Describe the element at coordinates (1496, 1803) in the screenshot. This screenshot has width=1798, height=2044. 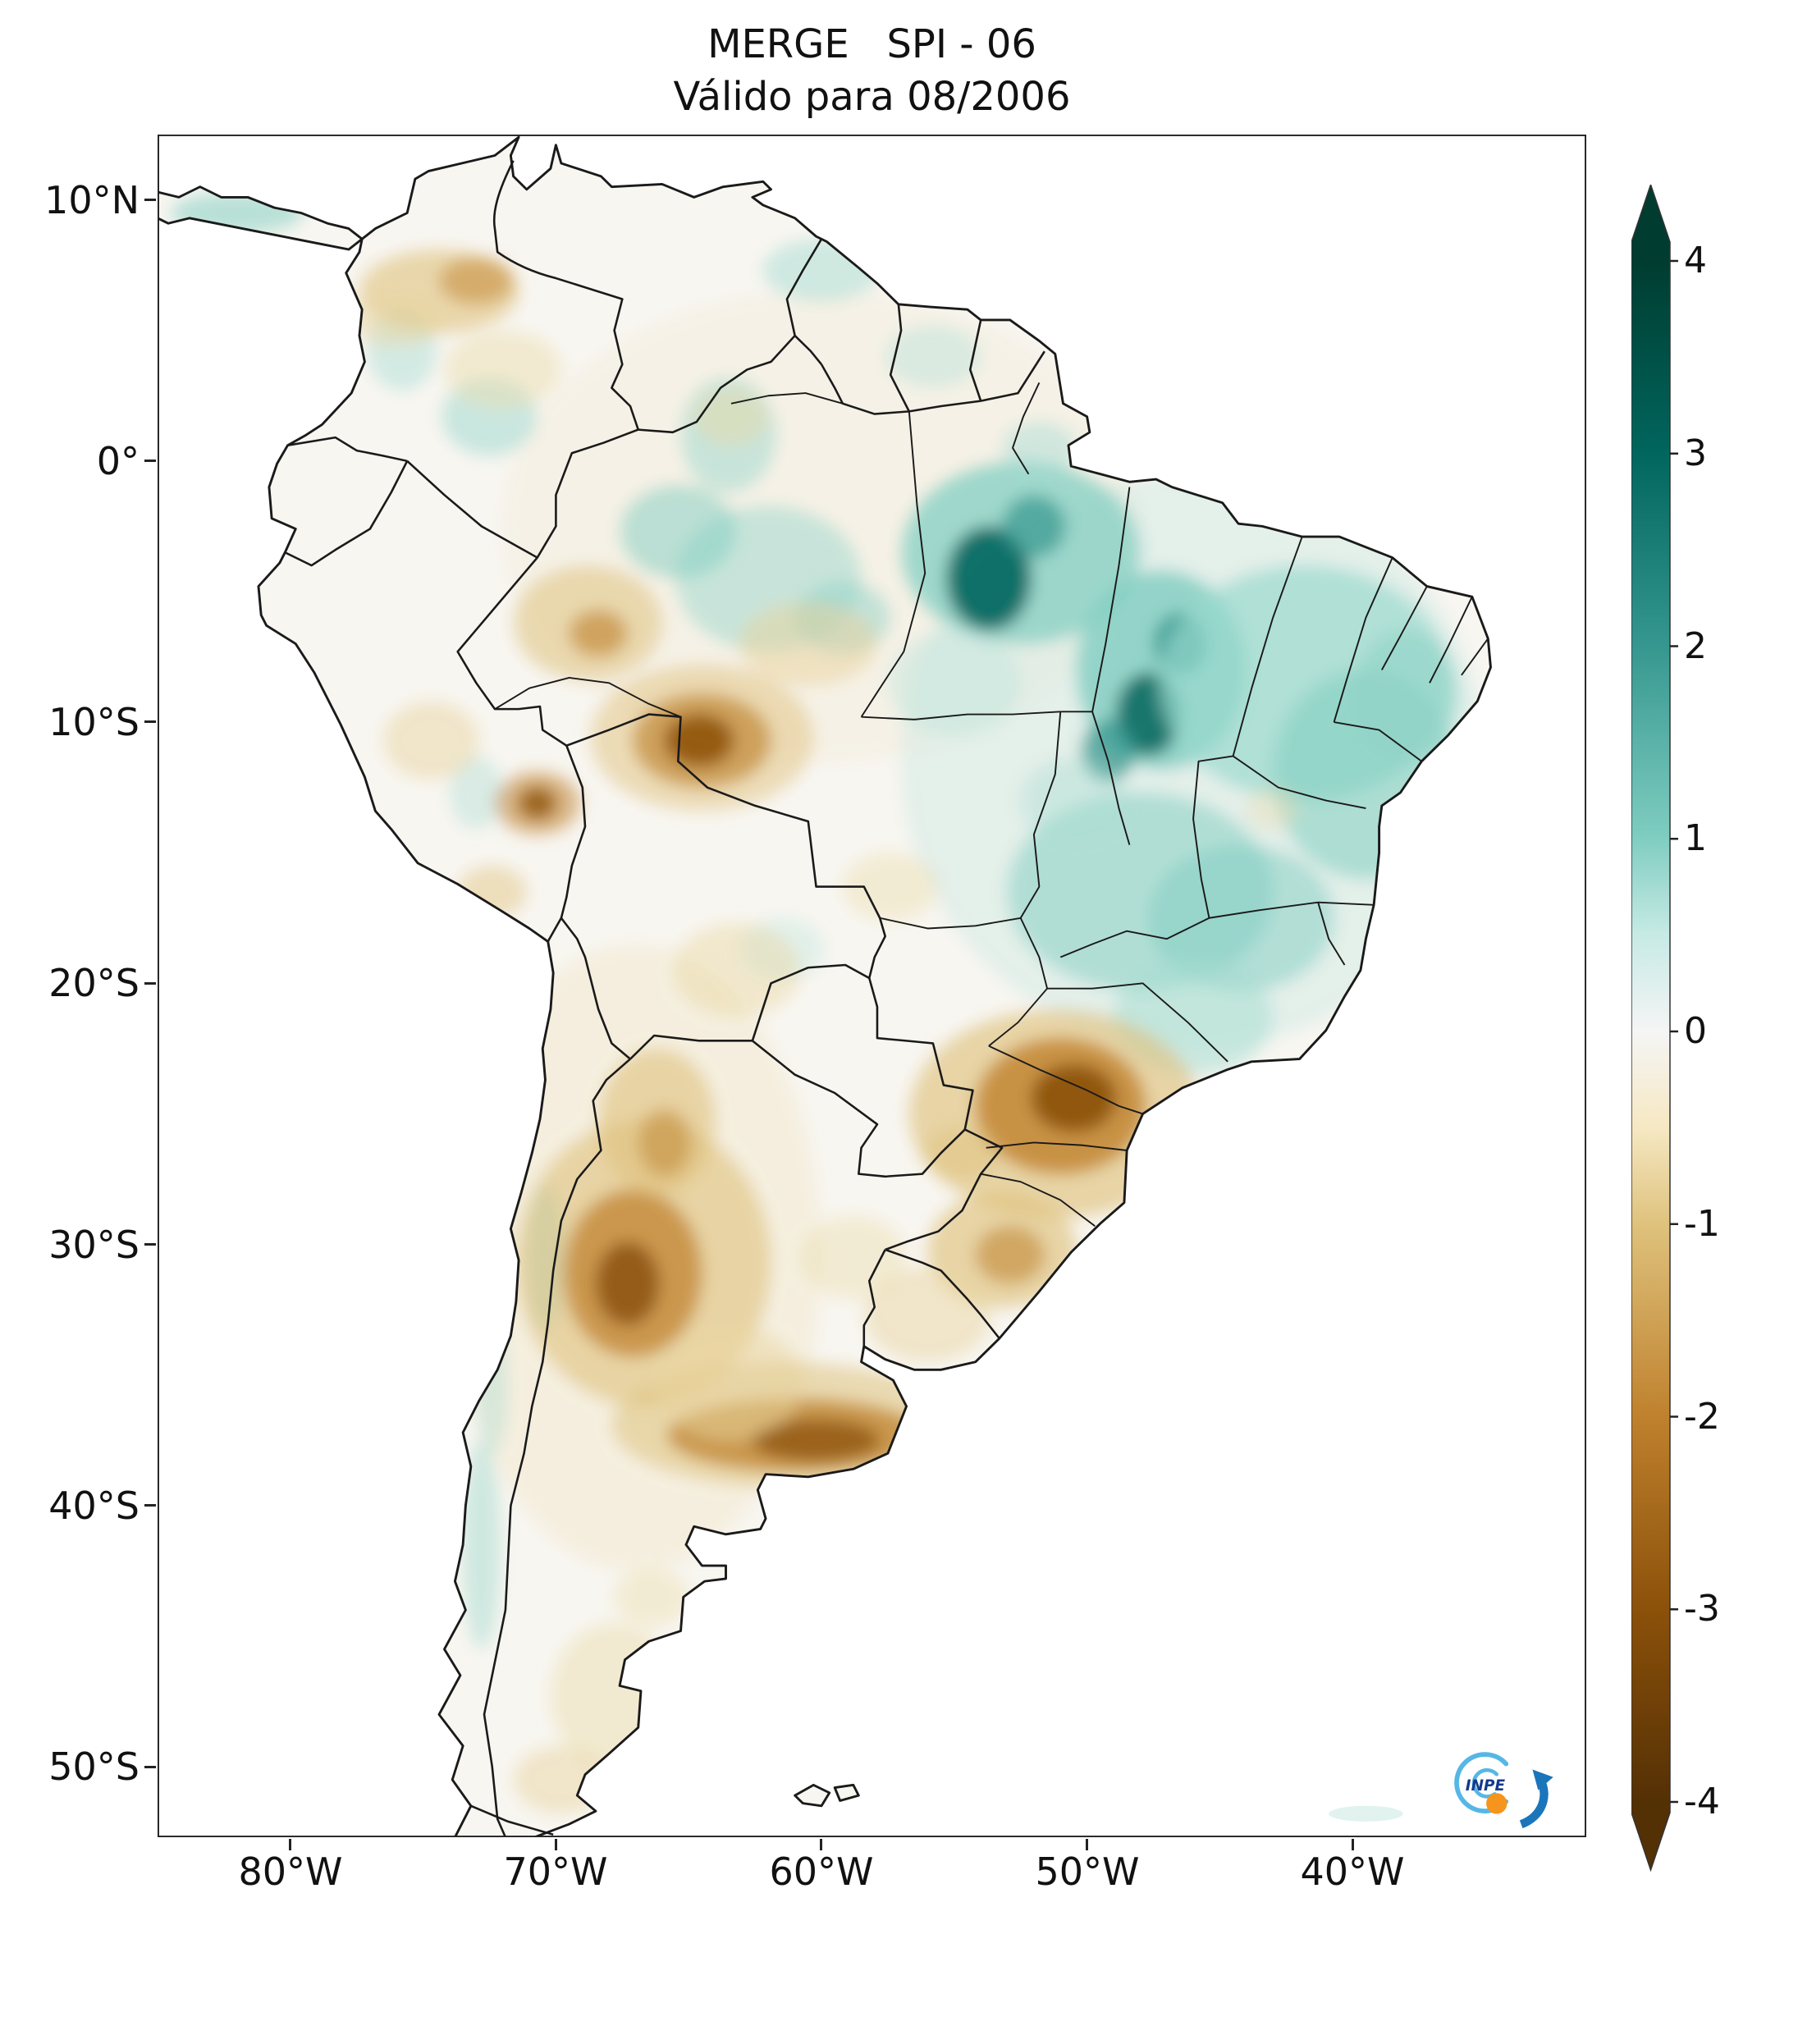
I see `inpe-orange-dot-icon` at that location.